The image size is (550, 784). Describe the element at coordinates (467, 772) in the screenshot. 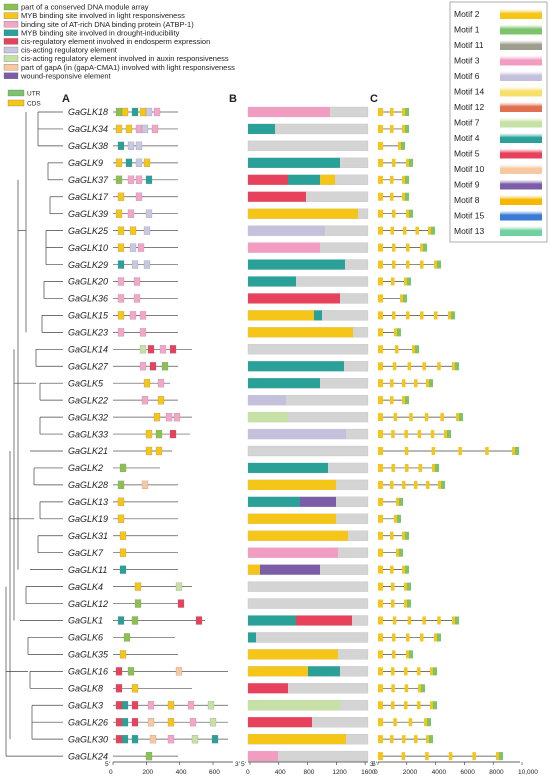

I see `axis-tick-label: 6000` at that location.